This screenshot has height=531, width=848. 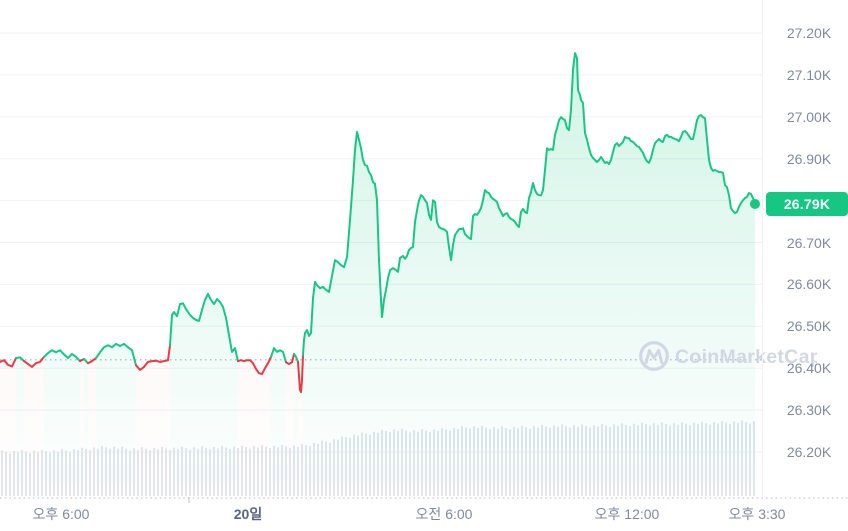 What do you see at coordinates (809, 410) in the screenshot?
I see `y-axis-tick: 26.30K` at bounding box center [809, 410].